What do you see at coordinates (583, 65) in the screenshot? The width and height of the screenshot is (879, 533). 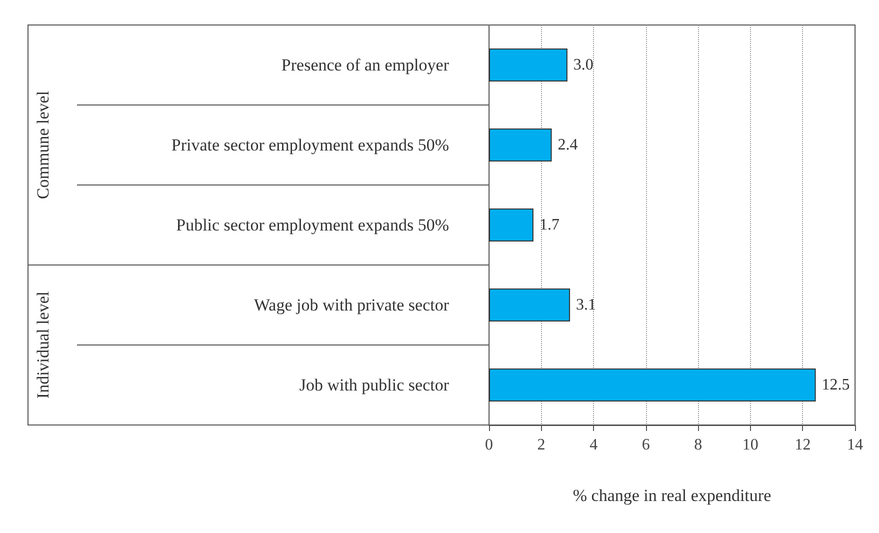 I see `data-label: 3.0` at bounding box center [583, 65].